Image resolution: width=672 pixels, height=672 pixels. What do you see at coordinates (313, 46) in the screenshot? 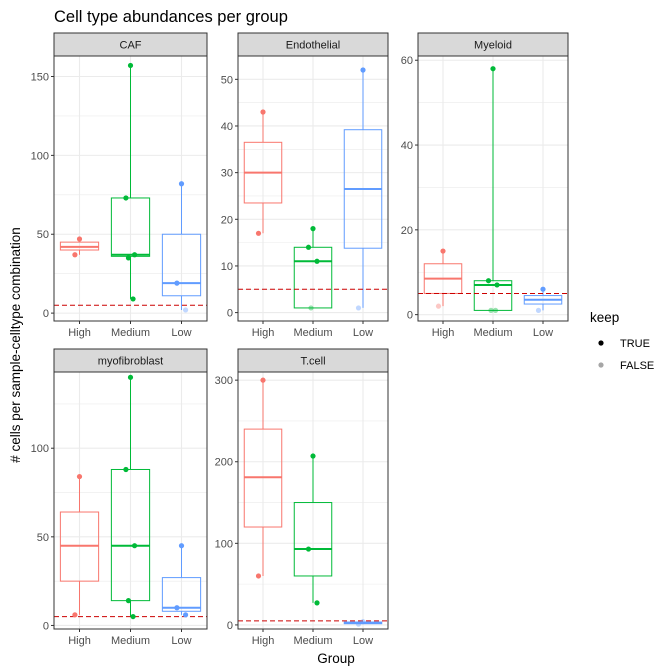
I see `facet-strip-label: Endothelial` at bounding box center [313, 46].